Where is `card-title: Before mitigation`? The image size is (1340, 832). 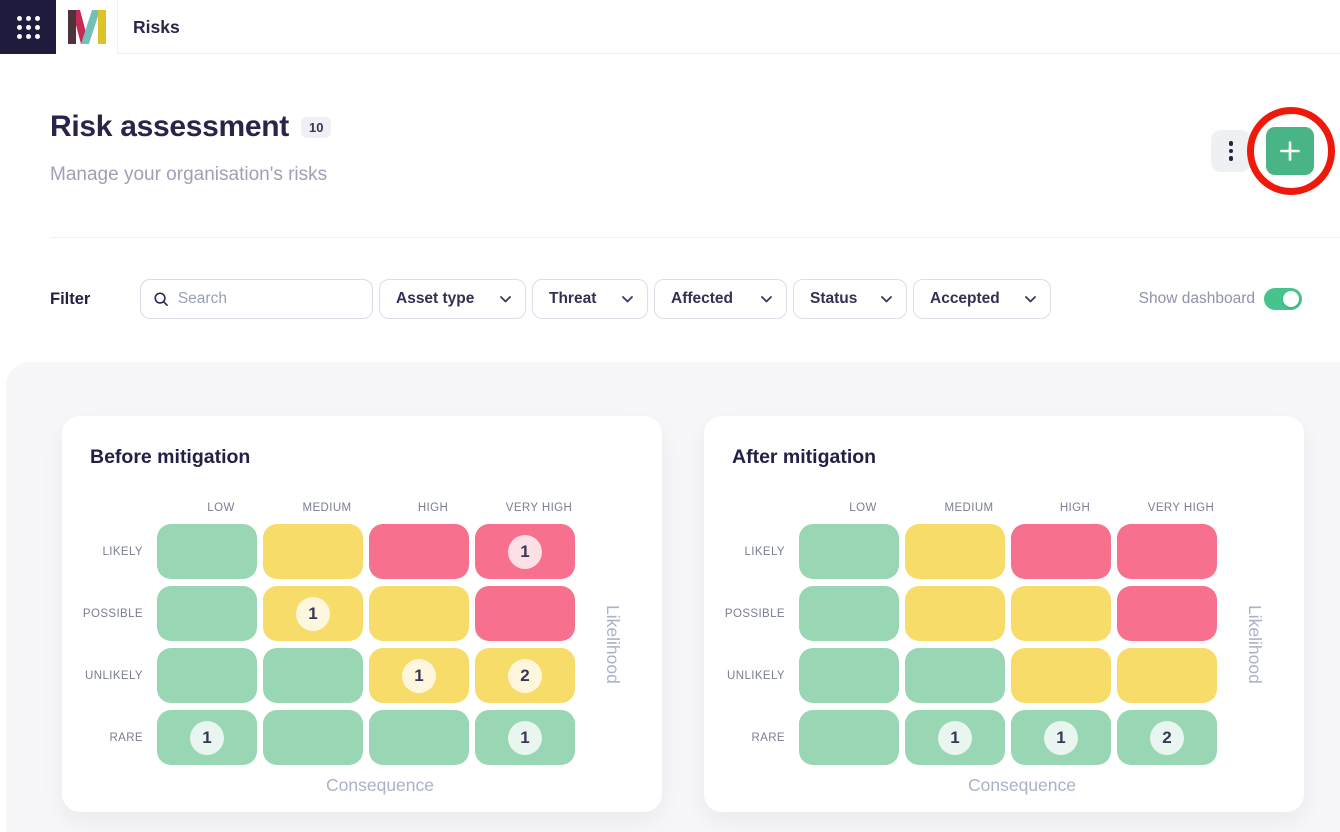
card-title: Before mitigation is located at coordinates (170, 457).